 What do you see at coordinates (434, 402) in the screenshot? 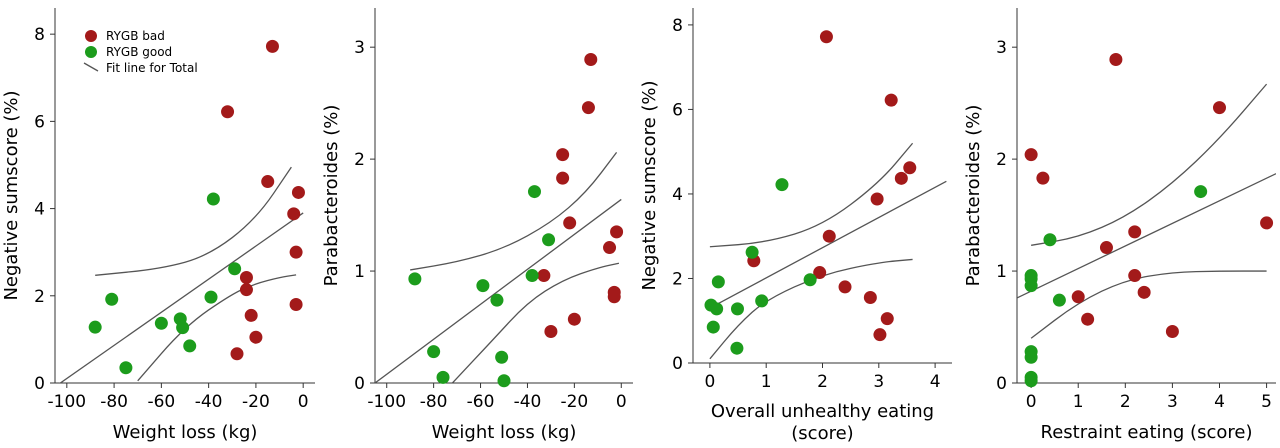
I see `x-tick-label: -80` at bounding box center [434, 402].